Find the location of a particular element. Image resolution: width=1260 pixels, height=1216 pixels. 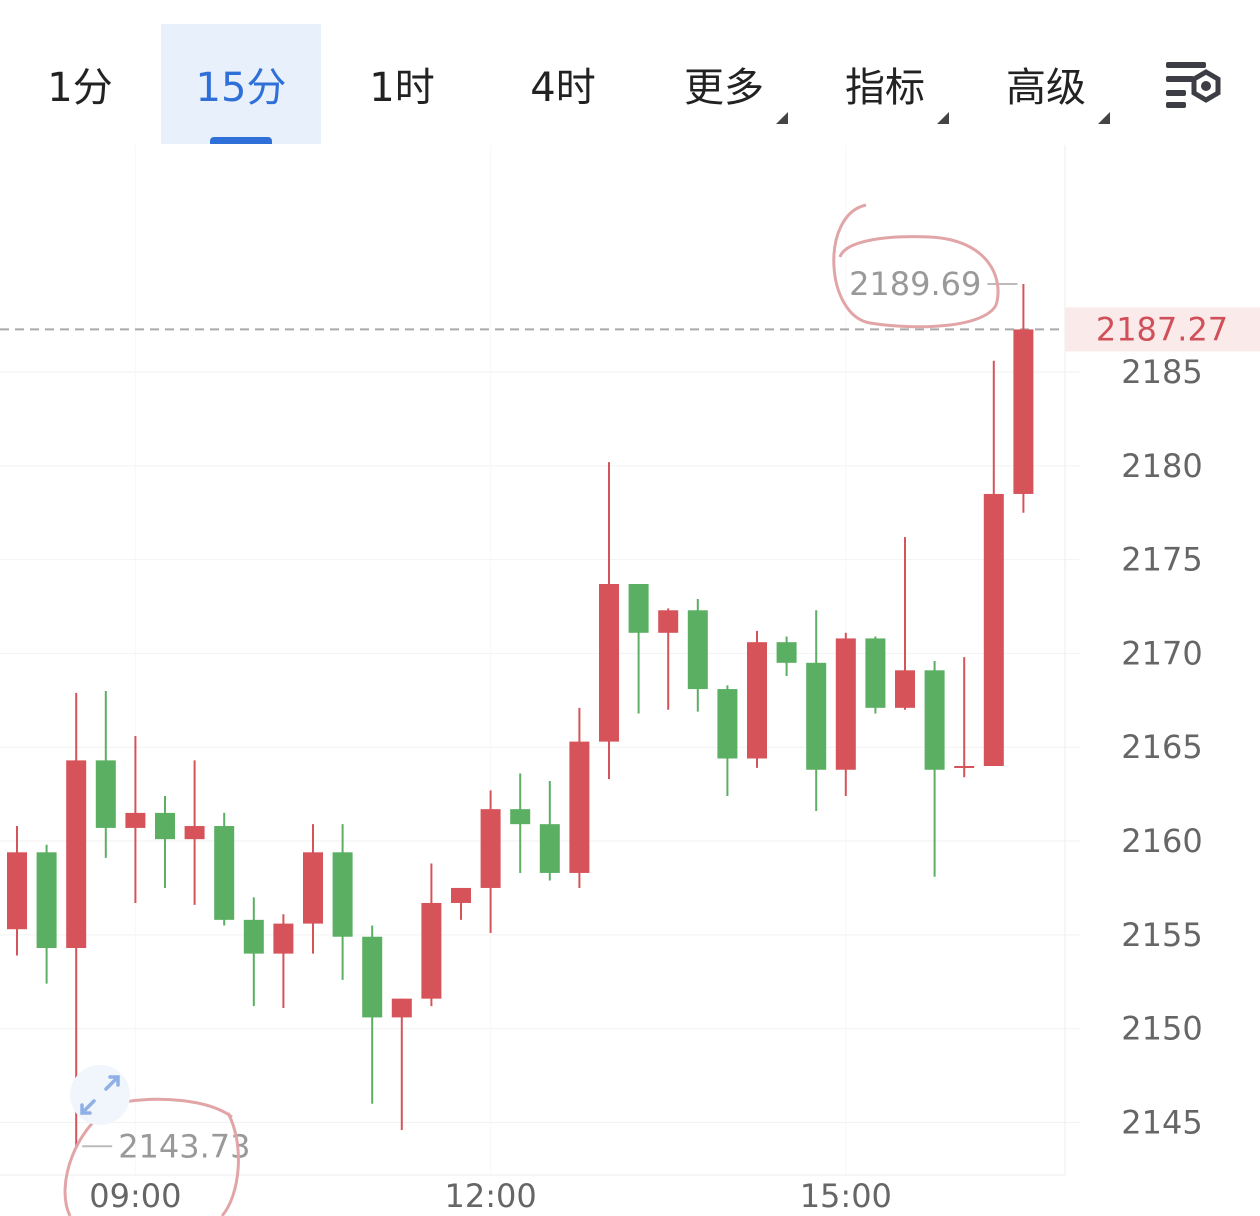

y-tick-label: 2165 is located at coordinates (1161, 747).